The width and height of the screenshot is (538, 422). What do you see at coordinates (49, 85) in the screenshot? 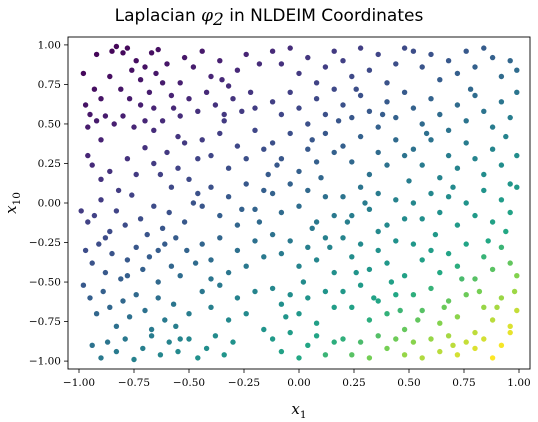
I see `y-tick-label: 0.75` at bounding box center [49, 85].